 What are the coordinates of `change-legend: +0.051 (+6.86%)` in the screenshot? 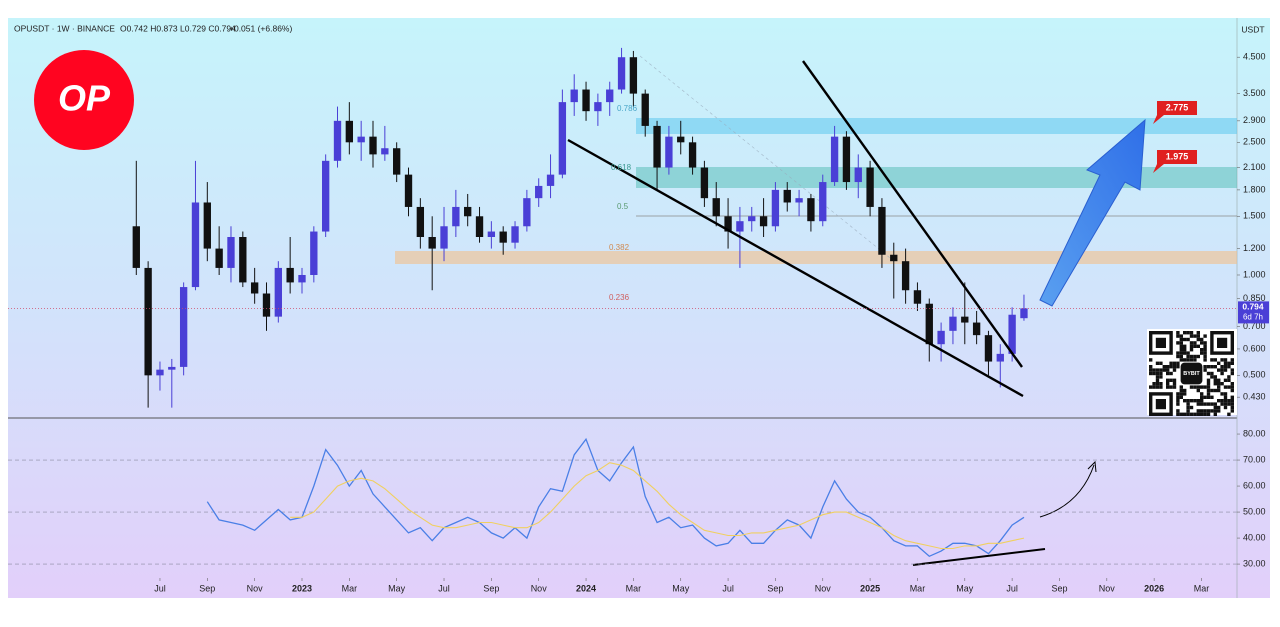 It's located at (260, 28).